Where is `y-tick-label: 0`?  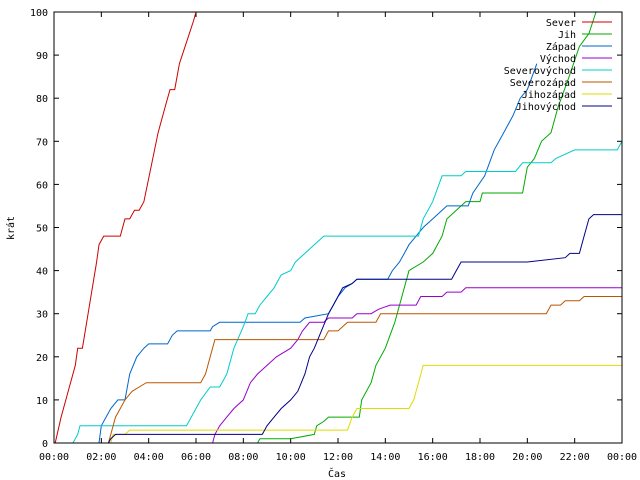
y-tick-label: 0 is located at coordinates (45, 444).